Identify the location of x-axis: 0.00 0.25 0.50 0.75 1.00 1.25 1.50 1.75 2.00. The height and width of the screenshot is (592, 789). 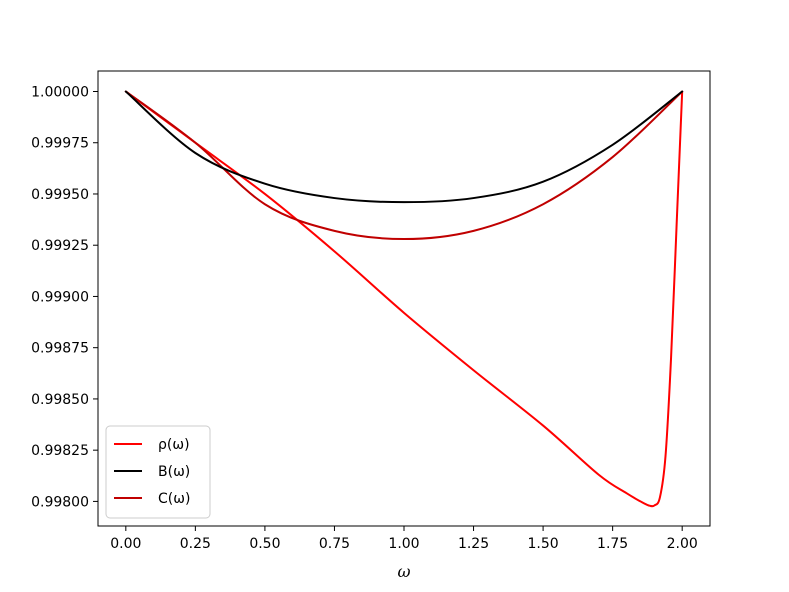
(404, 539).